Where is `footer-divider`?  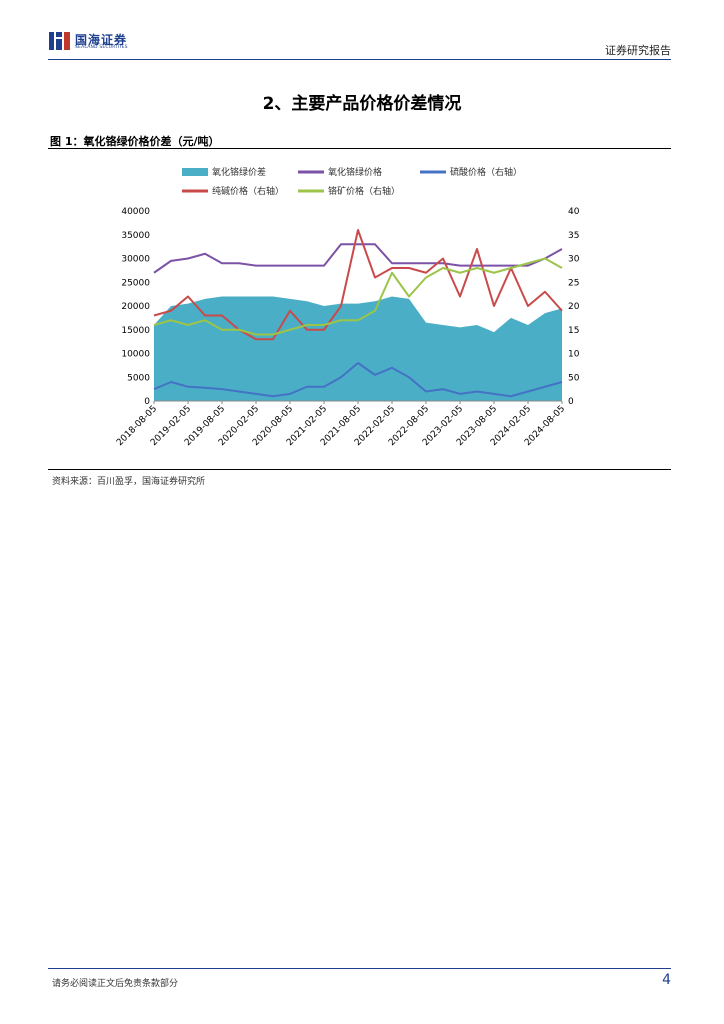
footer-divider is located at coordinates (359, 968).